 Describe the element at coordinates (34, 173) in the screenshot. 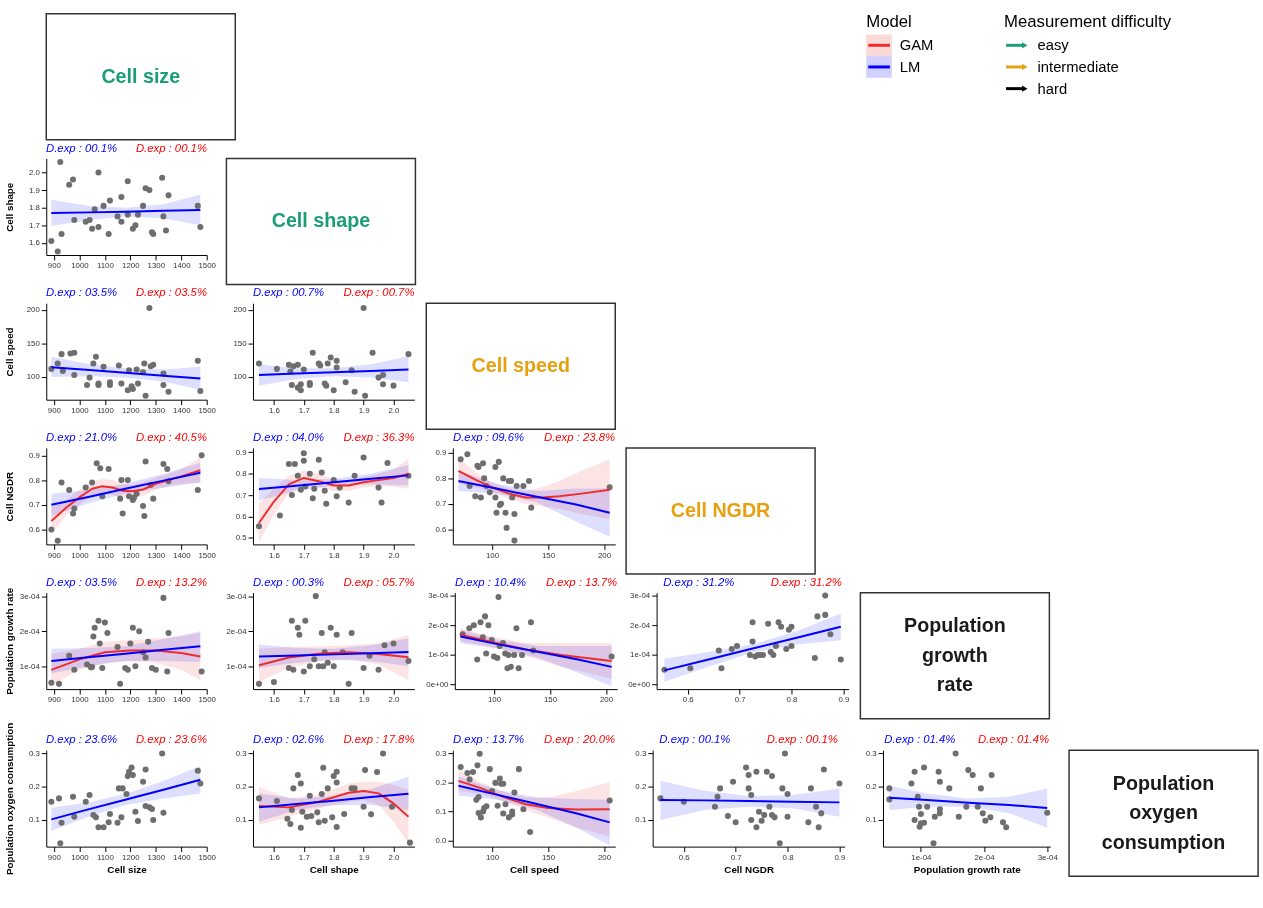

I see `y-tick-label: 2.0` at that location.